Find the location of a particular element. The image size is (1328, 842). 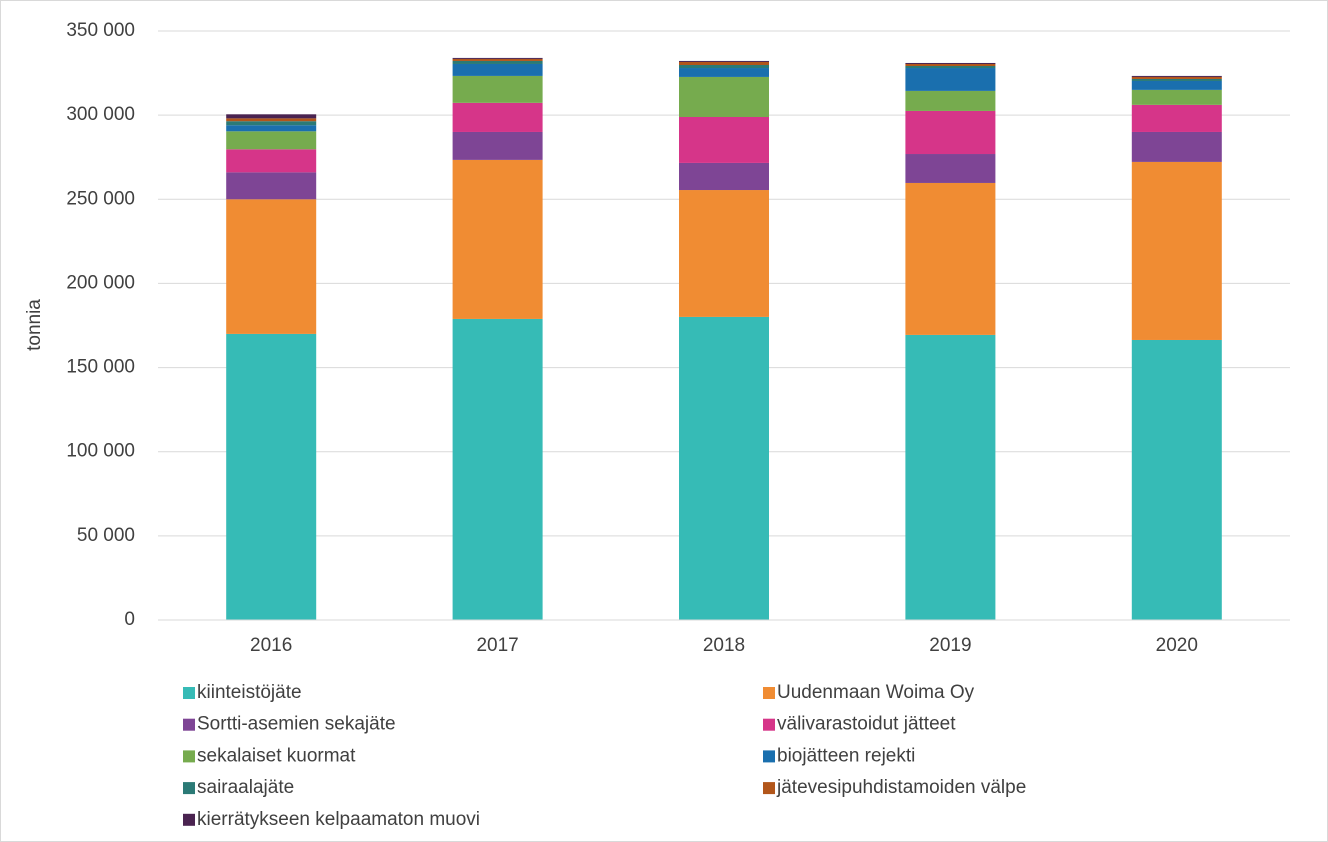

x-tick-label: 2017 is located at coordinates (497, 645).